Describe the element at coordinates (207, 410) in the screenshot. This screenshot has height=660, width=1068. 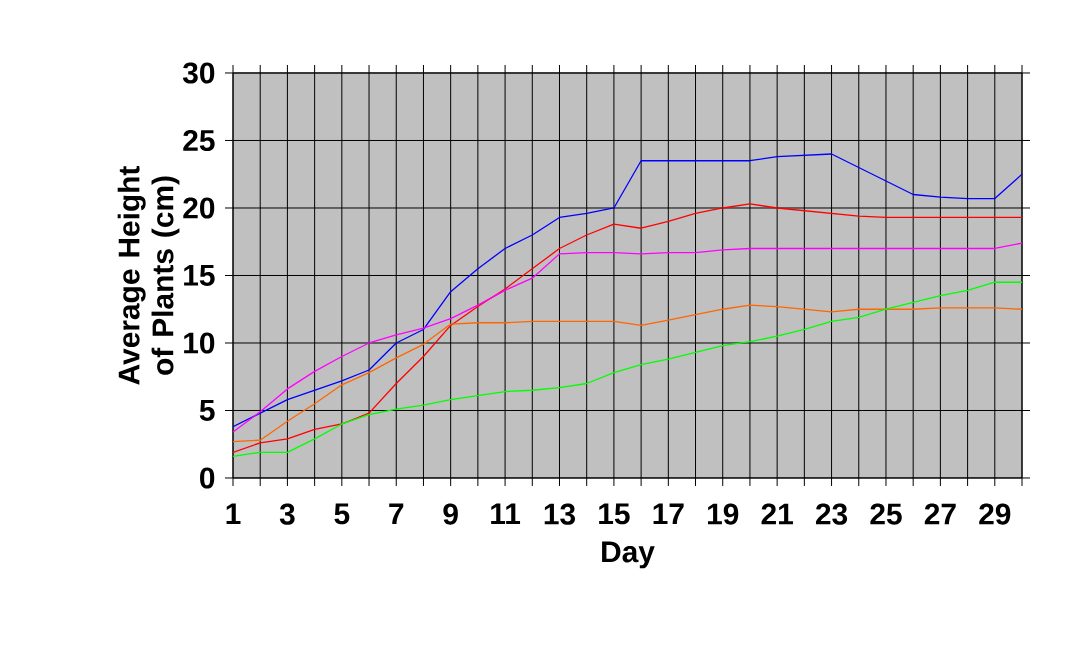
I see `y-tick-label: 5` at that location.